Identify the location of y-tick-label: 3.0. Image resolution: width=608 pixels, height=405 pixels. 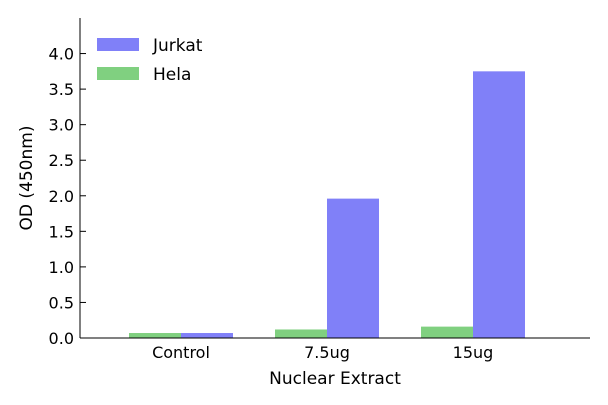
(61, 125).